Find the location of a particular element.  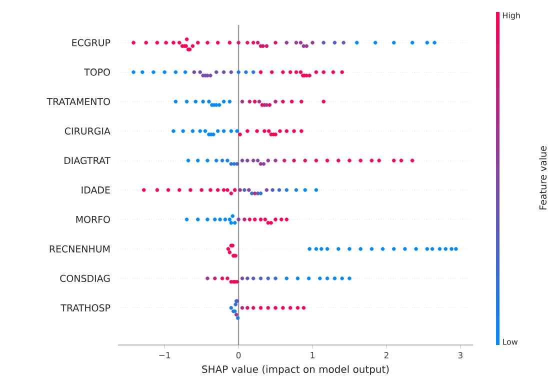

color-bar-title: Feature value is located at coordinates (543, 178).